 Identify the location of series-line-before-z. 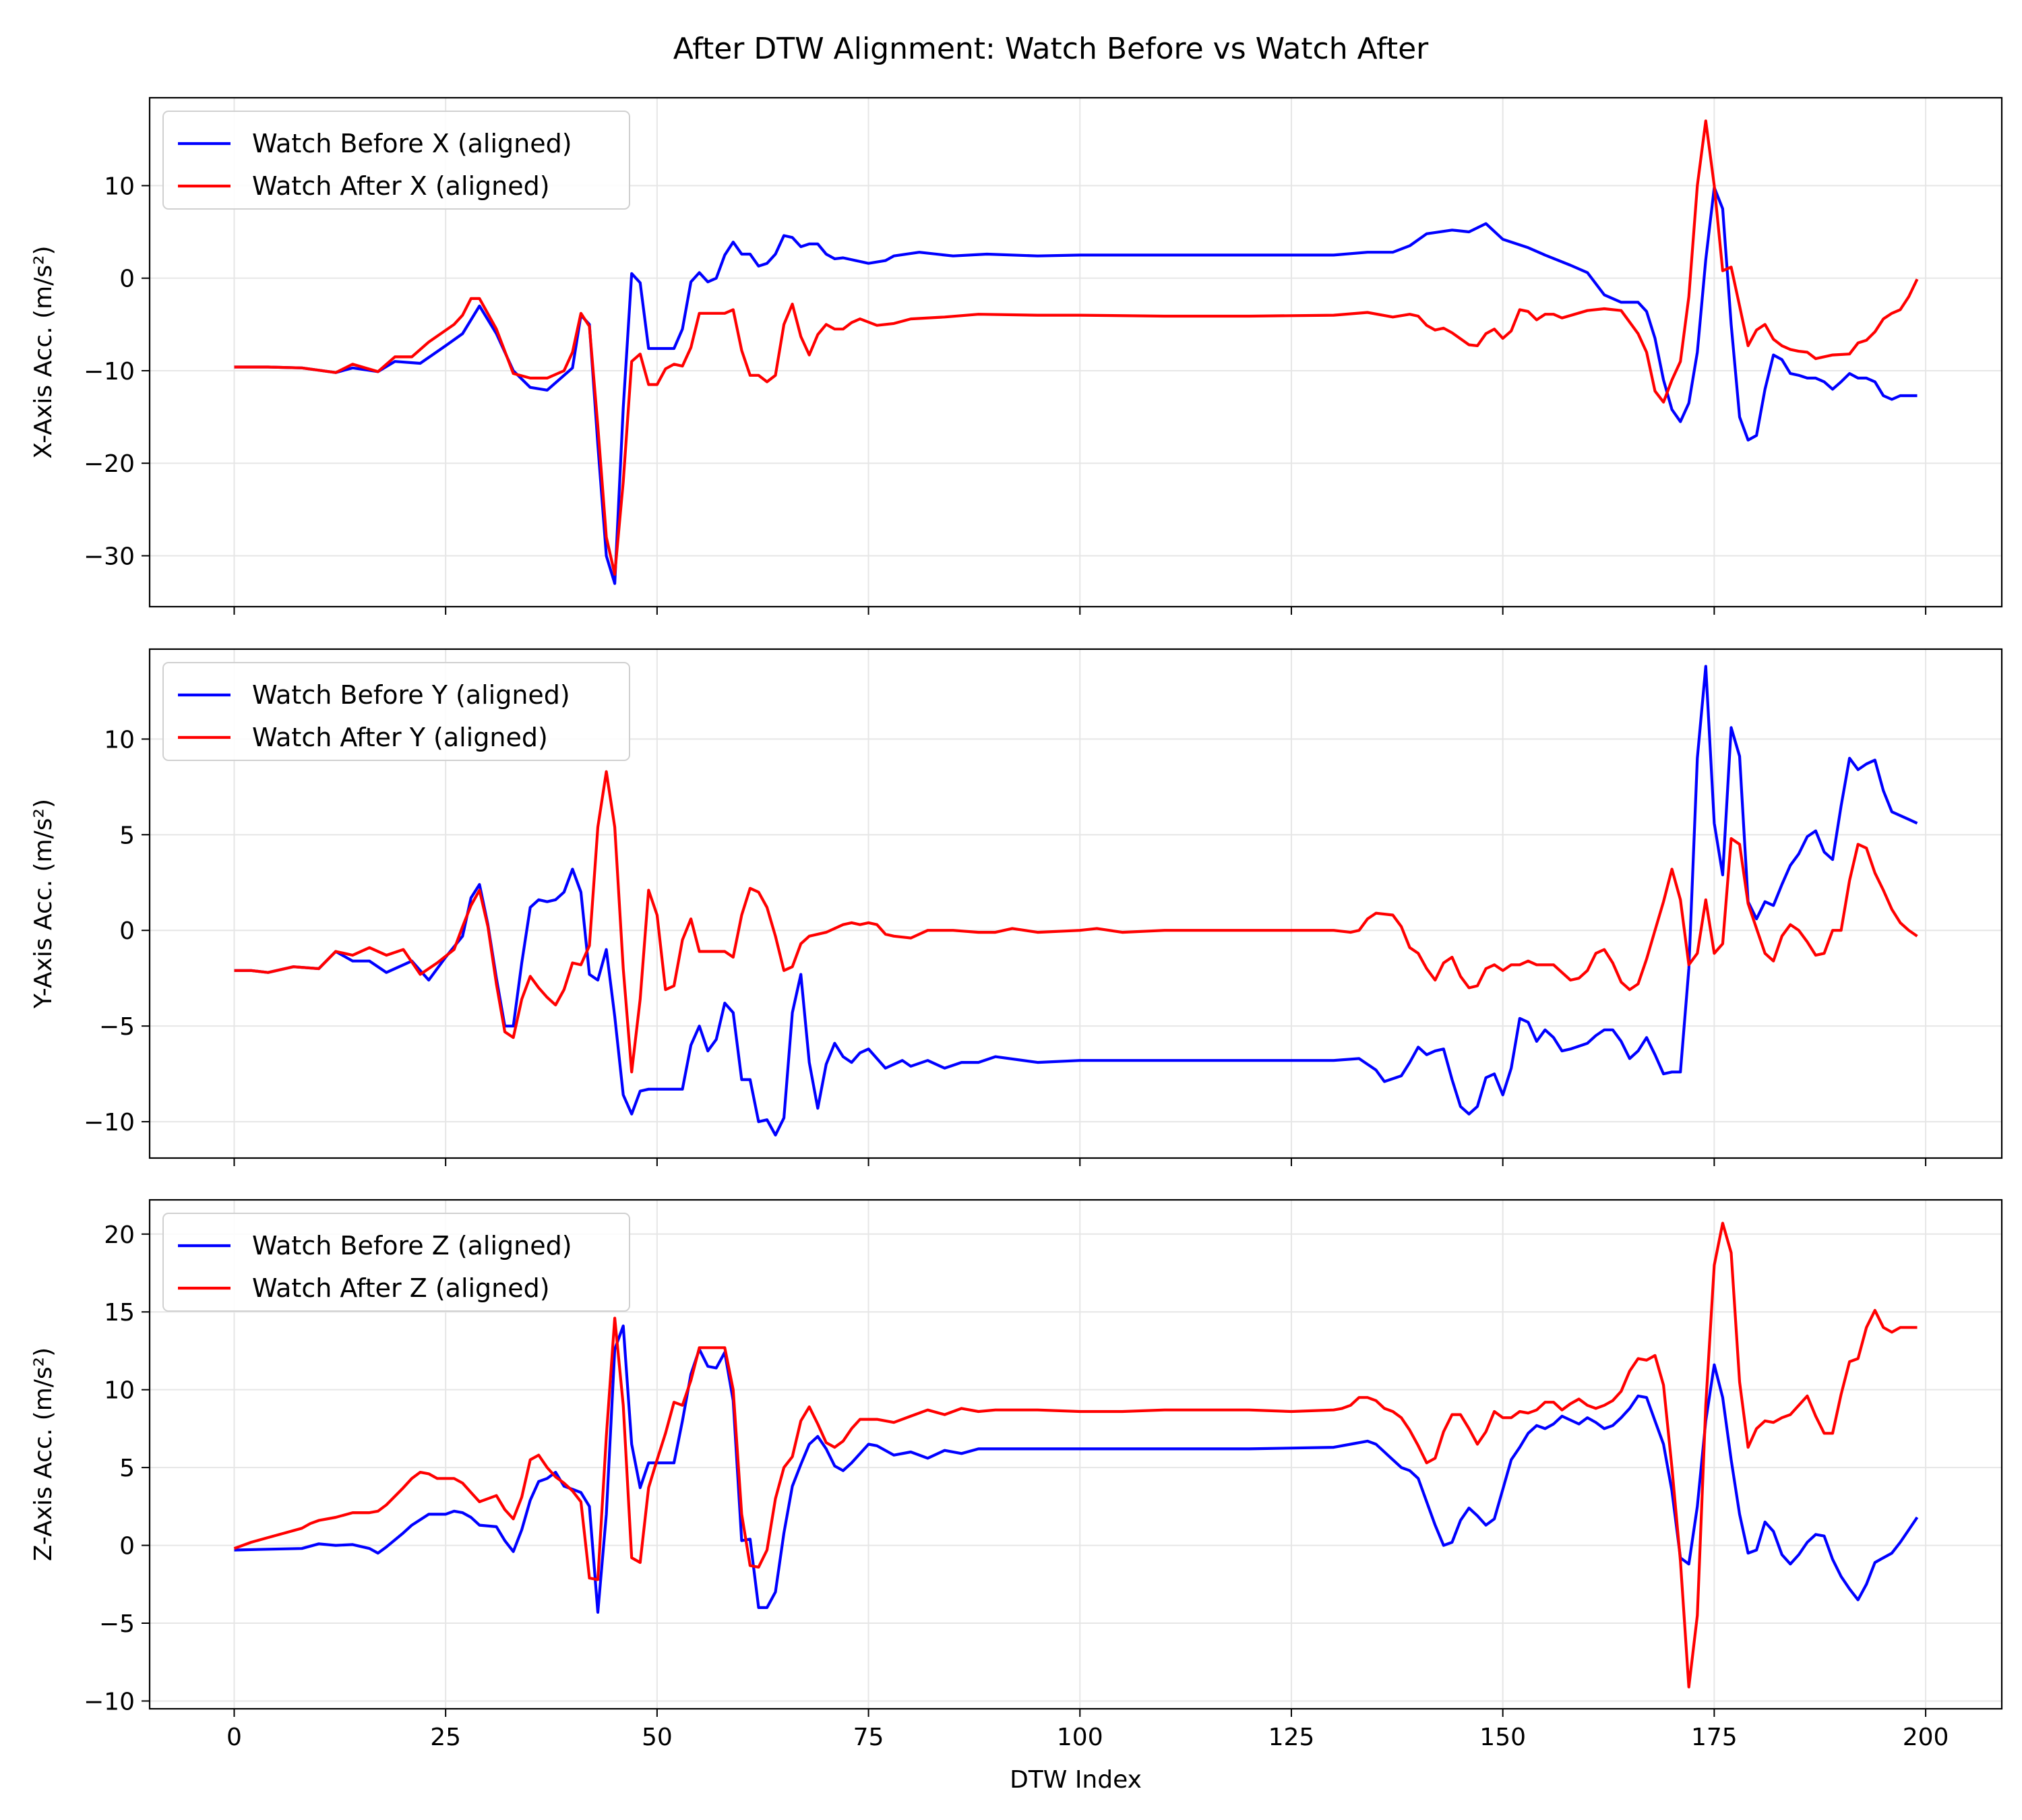
(1076, 1469).